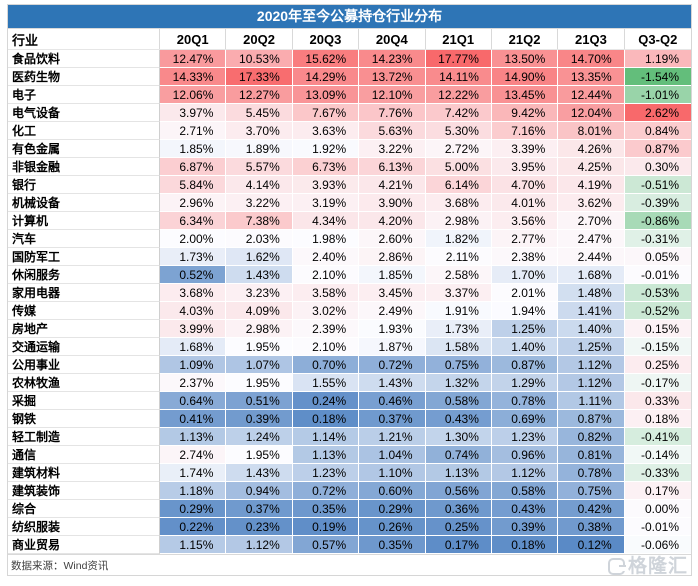  Describe the element at coordinates (525, 131) in the screenshot. I see `holding-value-cell: 7.16%` at that location.